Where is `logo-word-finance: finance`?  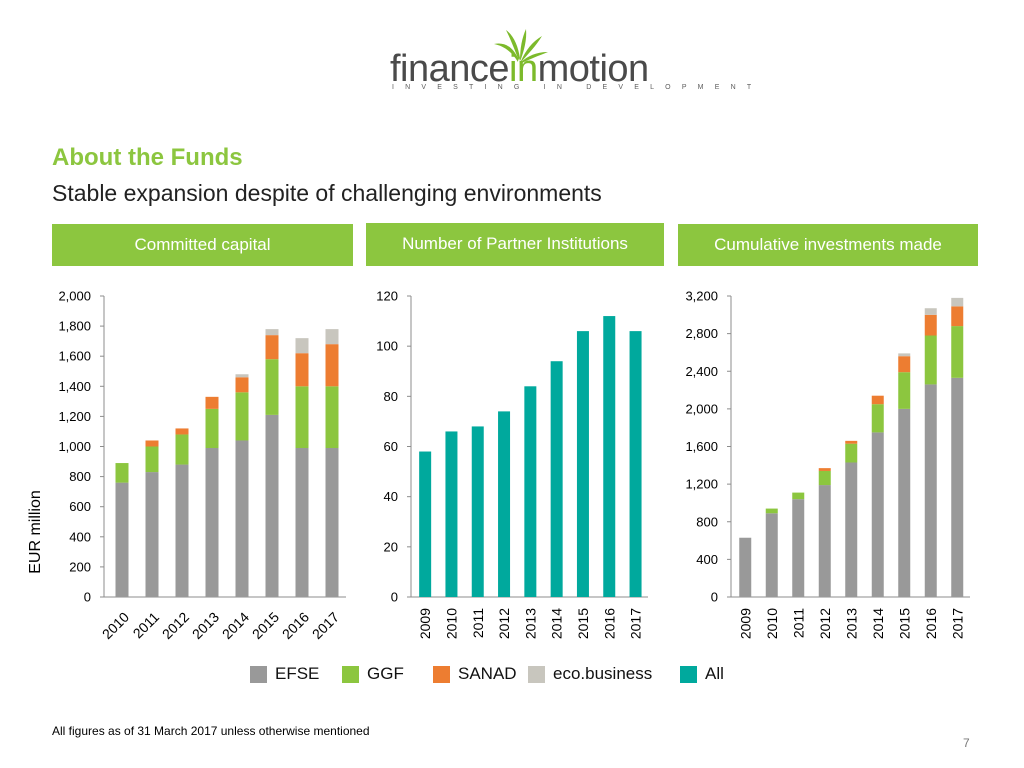 logo-word-finance: finance is located at coordinates (450, 69).